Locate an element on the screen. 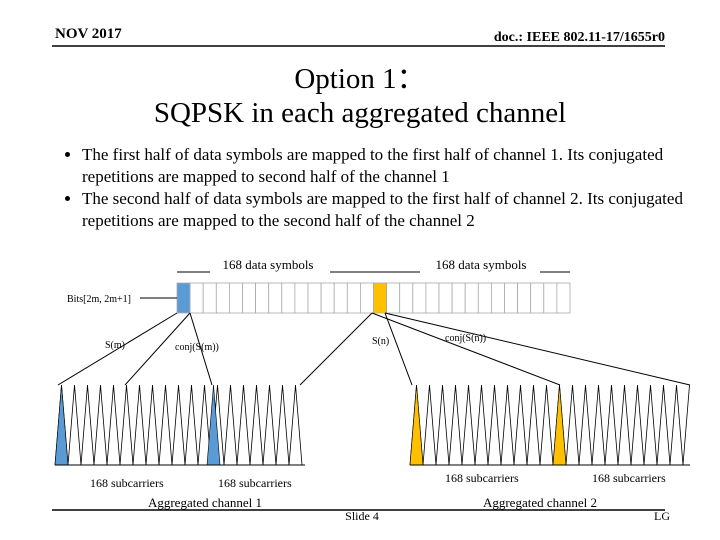  symbol-row is located at coordinates (373, 298).